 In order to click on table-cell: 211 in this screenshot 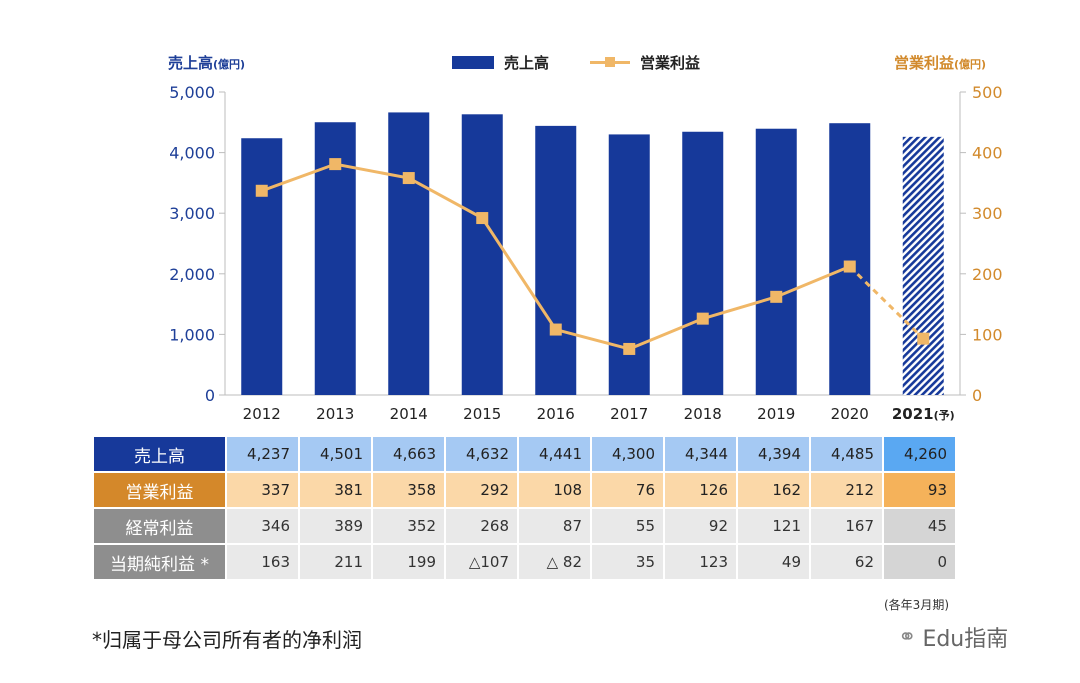, I will do `click(335, 562)`.